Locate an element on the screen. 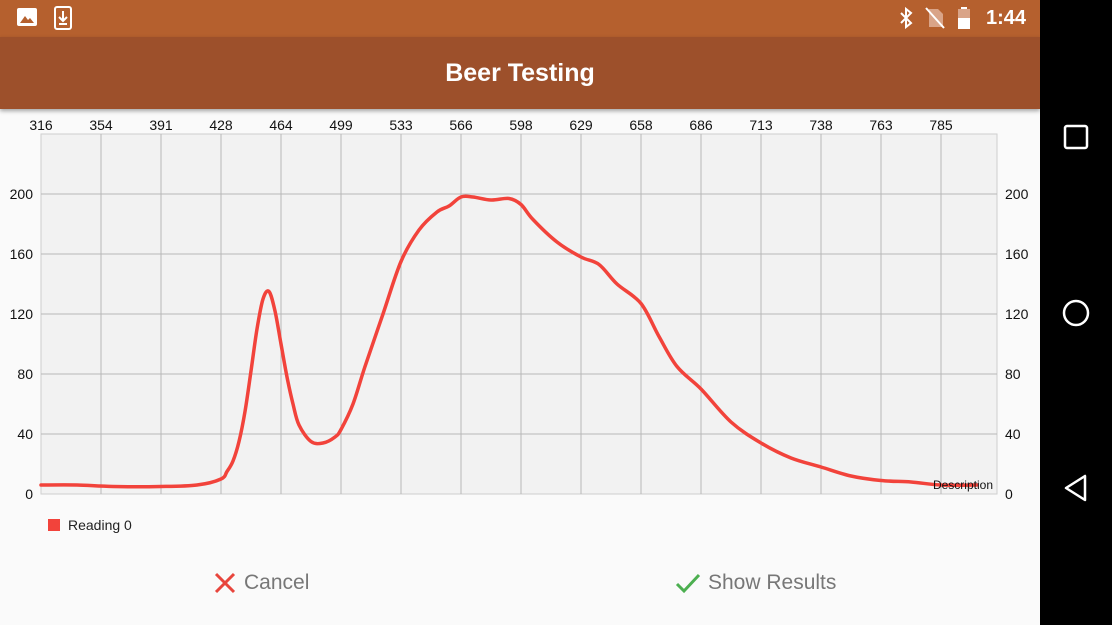 The width and height of the screenshot is (1112, 625). close-icon is located at coordinates (225, 583).